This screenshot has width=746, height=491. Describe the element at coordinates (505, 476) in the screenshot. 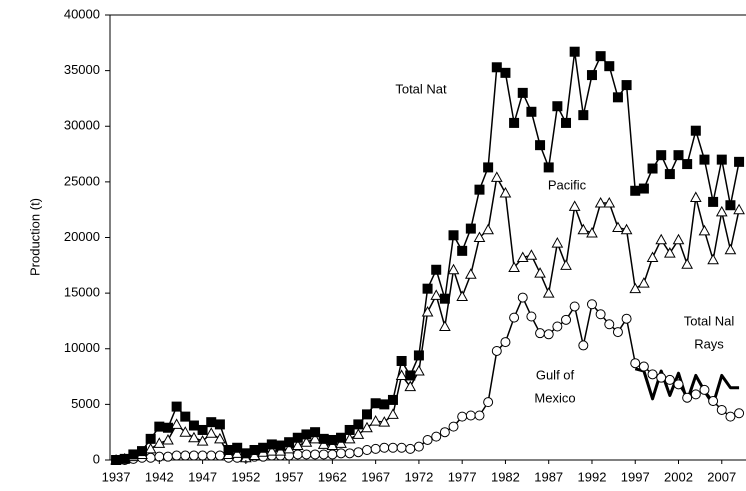

I see `x-tick-label: 1982` at that location.